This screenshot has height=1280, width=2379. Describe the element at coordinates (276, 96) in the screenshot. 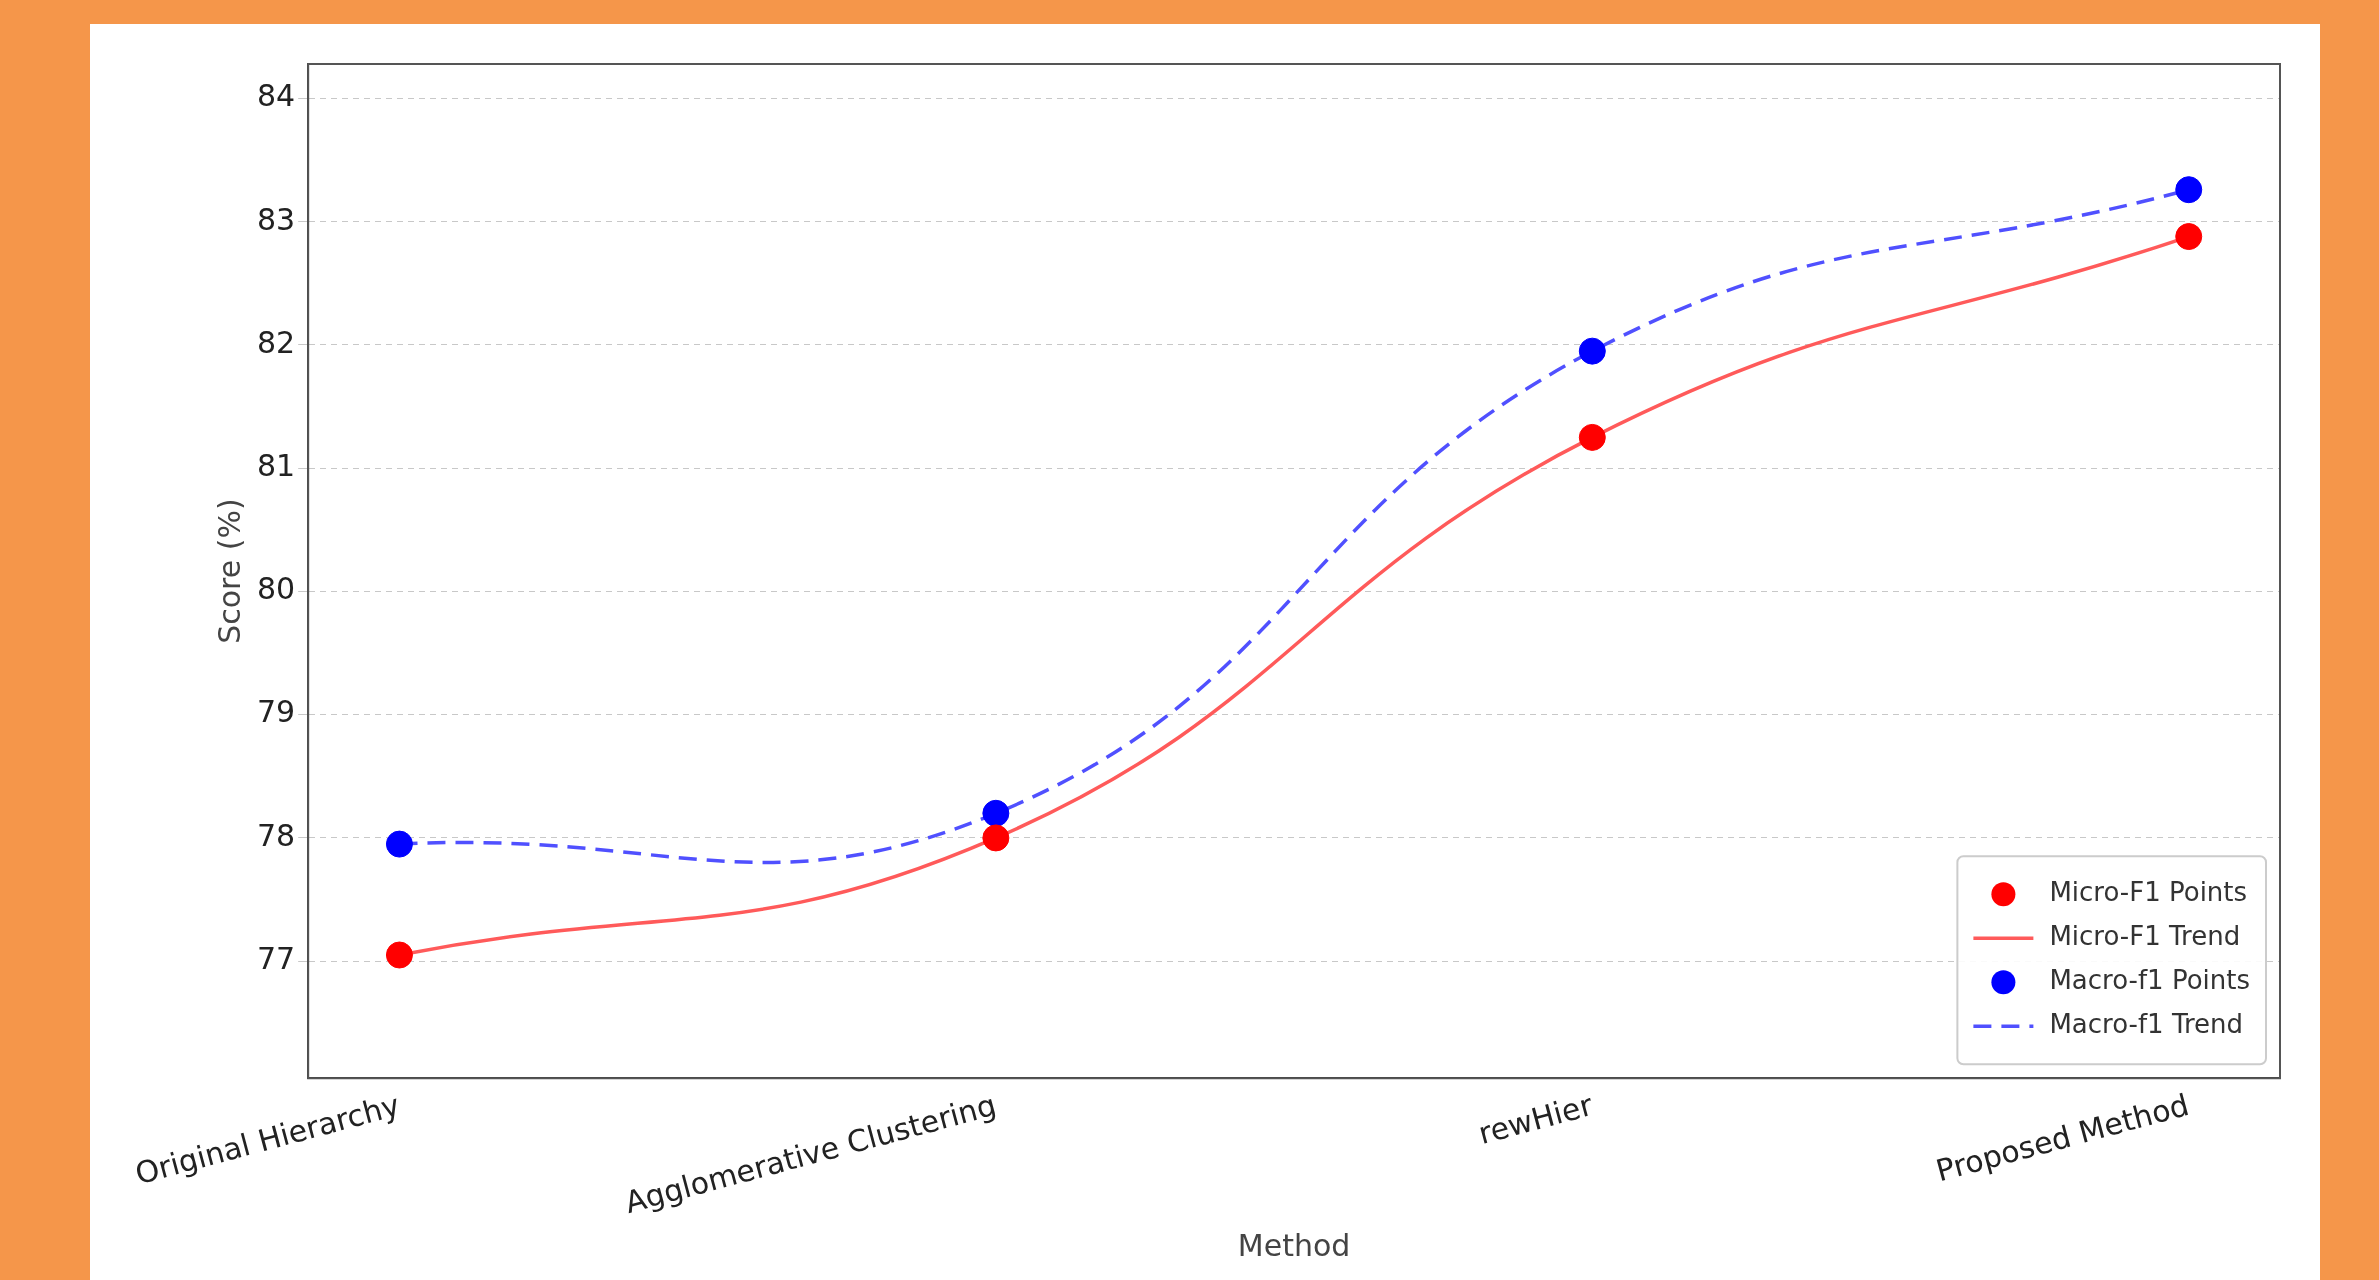

I see `y-tick-label: 84` at that location.